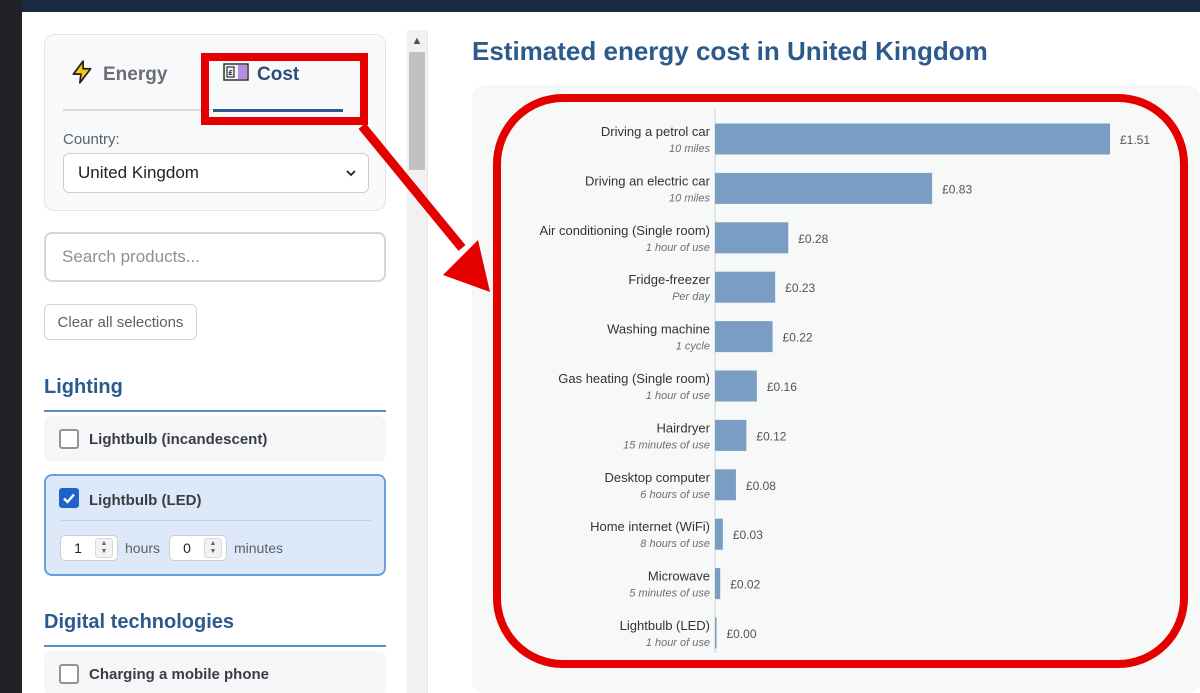  What do you see at coordinates (798, 338) in the screenshot?
I see `bar-value-label: £0.22` at bounding box center [798, 338].